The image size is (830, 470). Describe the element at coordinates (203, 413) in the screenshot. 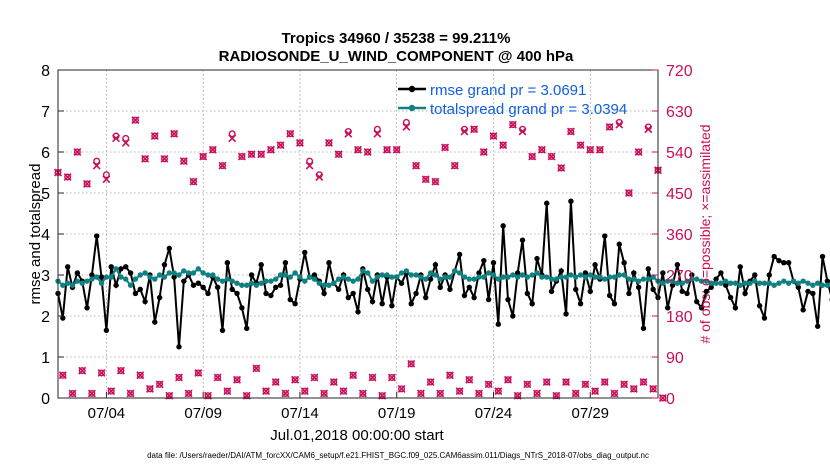

I see `x-tick-label: 07/09` at that location.